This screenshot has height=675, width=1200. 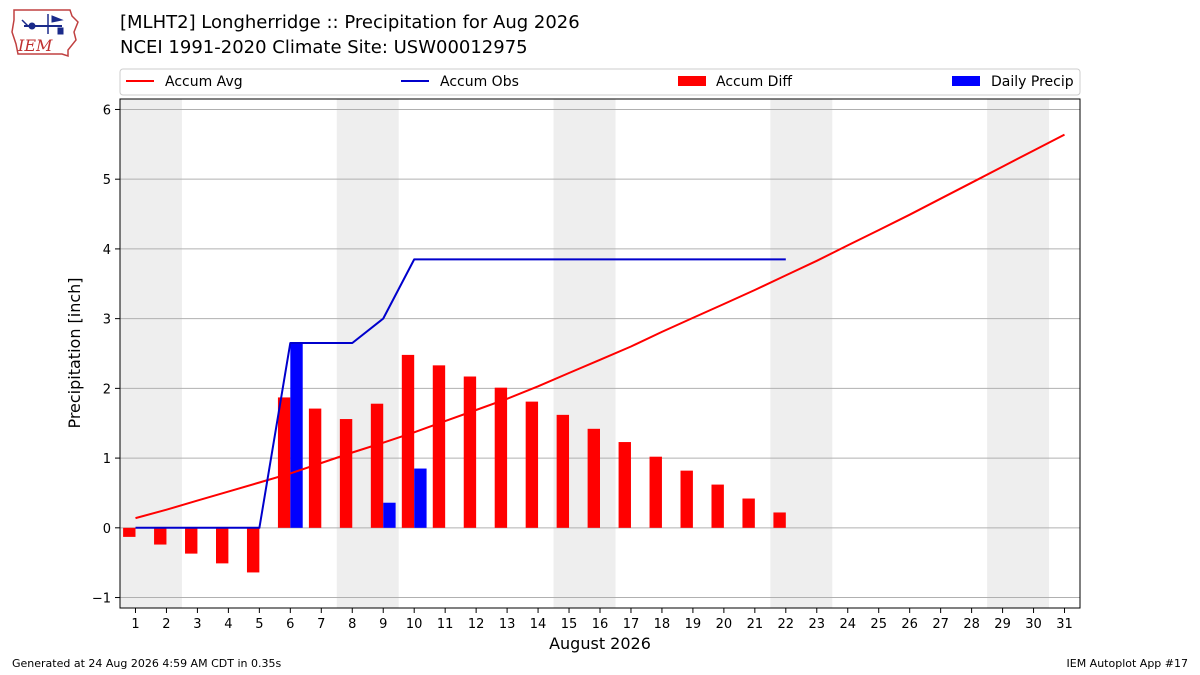 What do you see at coordinates (290, 624) in the screenshot?
I see `x-tick-label: 6` at bounding box center [290, 624].